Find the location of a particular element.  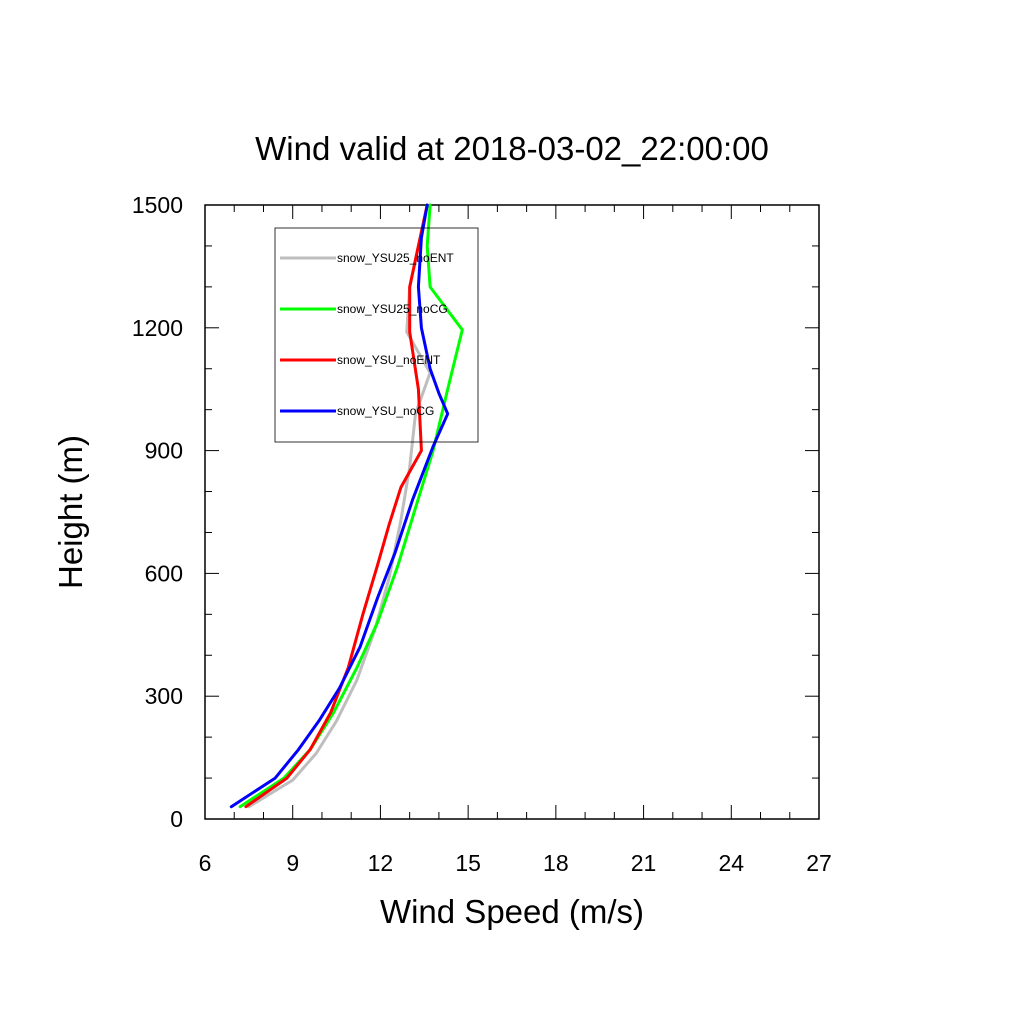

x-tick-label: 12 is located at coordinates (381, 863).